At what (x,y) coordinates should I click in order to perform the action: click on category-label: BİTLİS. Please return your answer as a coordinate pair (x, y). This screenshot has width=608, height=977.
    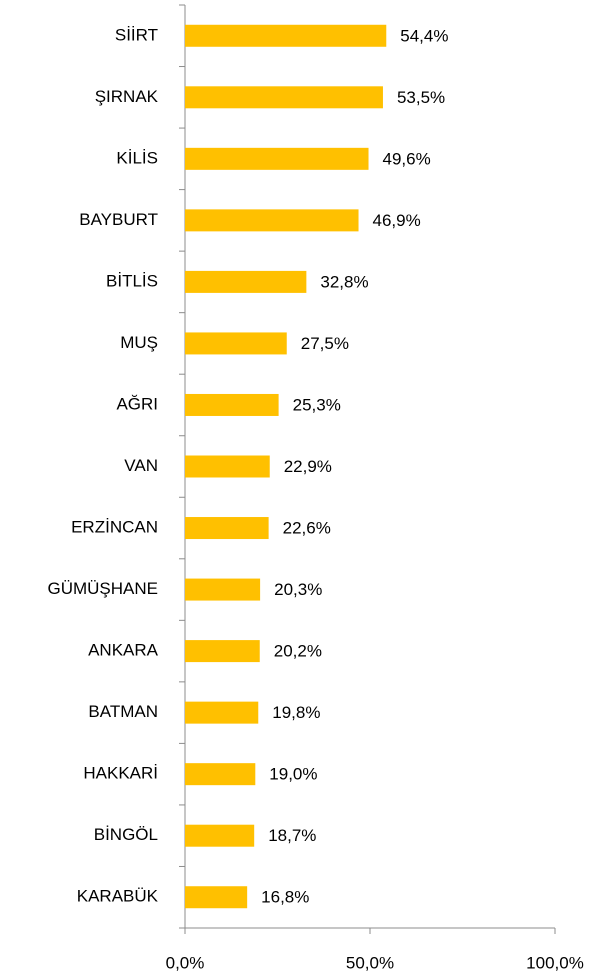
    Looking at the image, I should click on (132, 280).